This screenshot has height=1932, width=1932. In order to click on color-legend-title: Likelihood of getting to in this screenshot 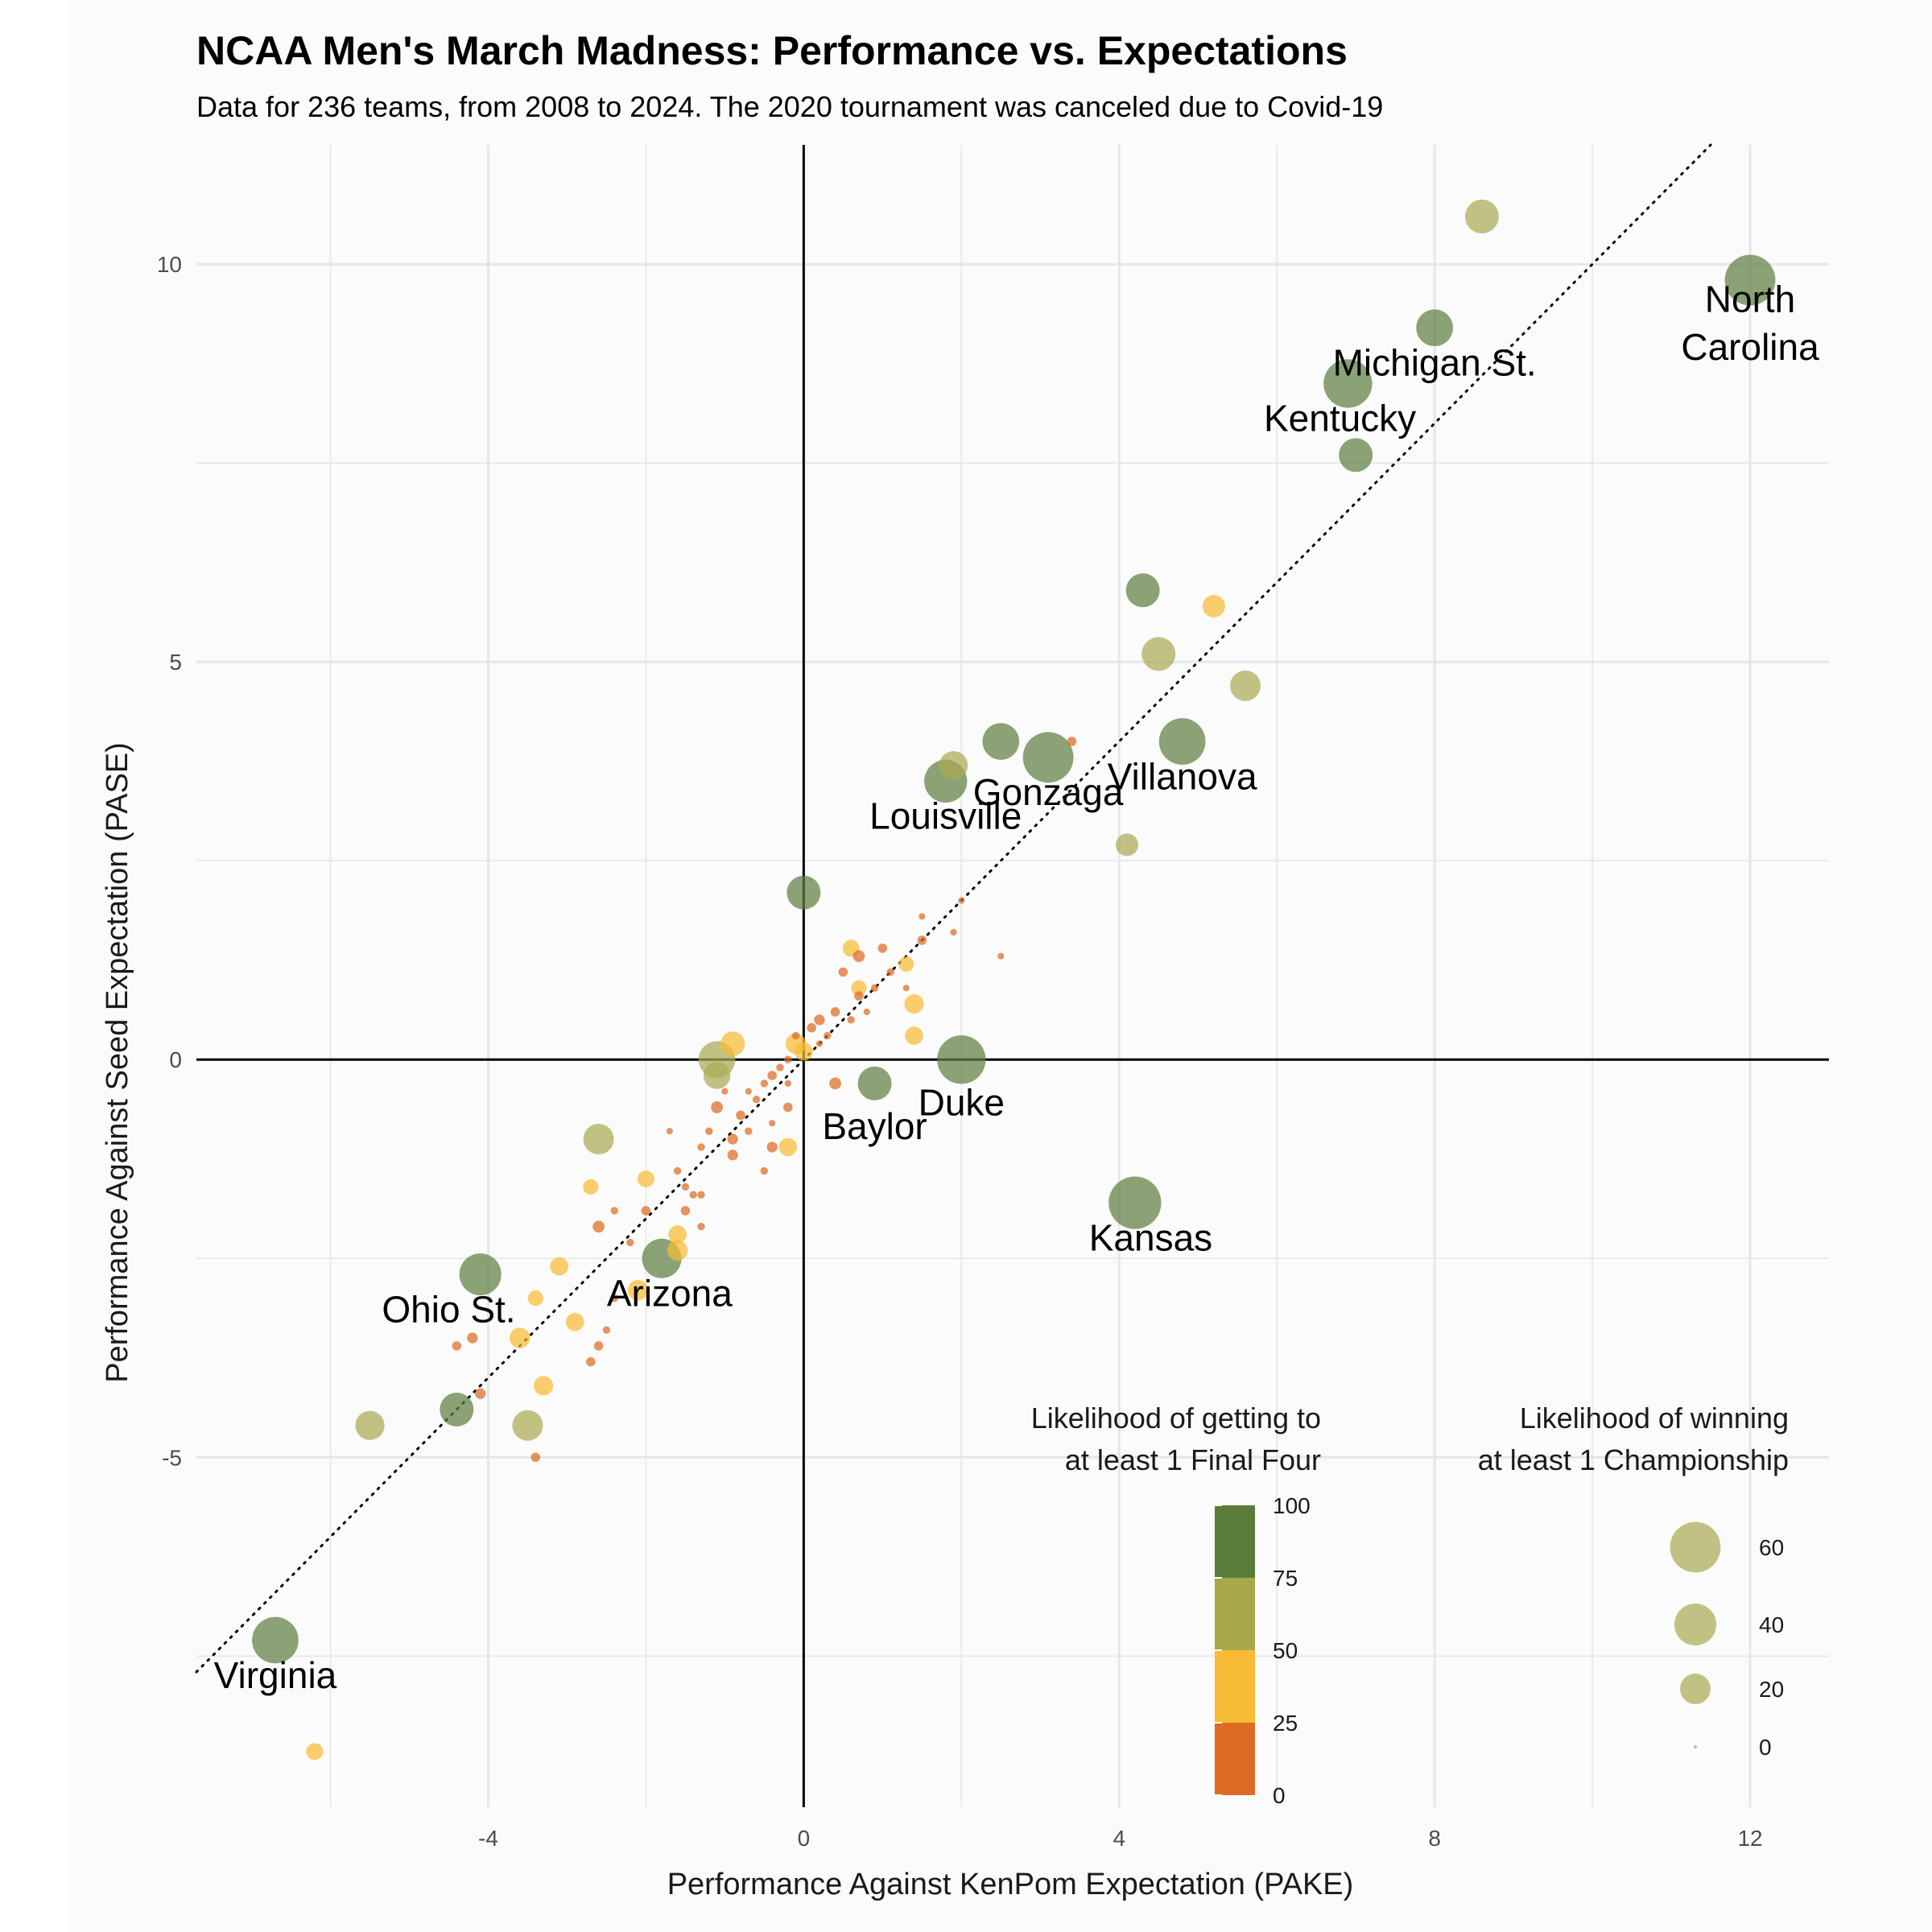, I will do `click(1176, 1418)`.